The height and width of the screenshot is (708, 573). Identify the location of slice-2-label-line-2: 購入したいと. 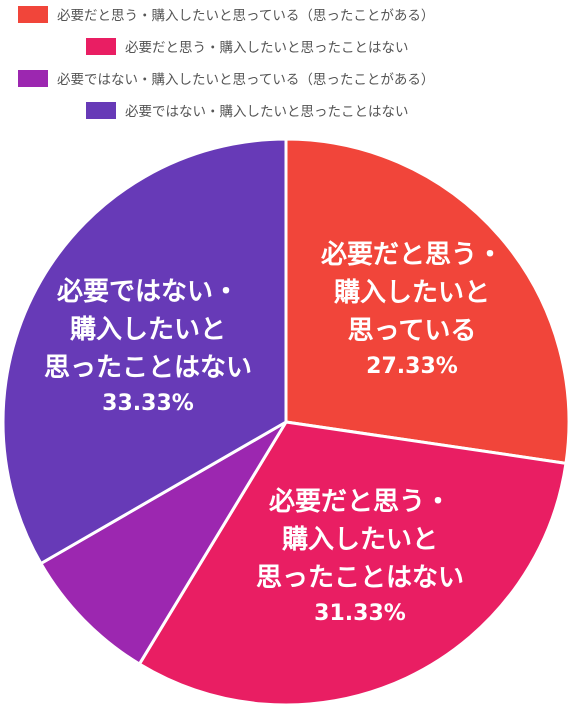
(360, 540).